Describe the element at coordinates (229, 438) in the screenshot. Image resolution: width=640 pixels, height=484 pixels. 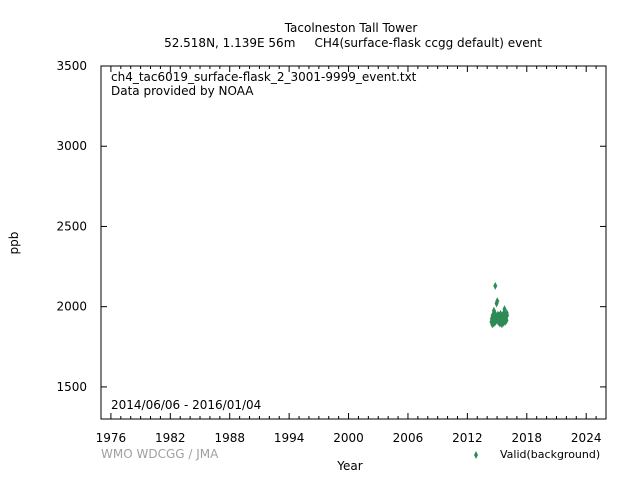
I see `x-tick-label: 1988` at that location.